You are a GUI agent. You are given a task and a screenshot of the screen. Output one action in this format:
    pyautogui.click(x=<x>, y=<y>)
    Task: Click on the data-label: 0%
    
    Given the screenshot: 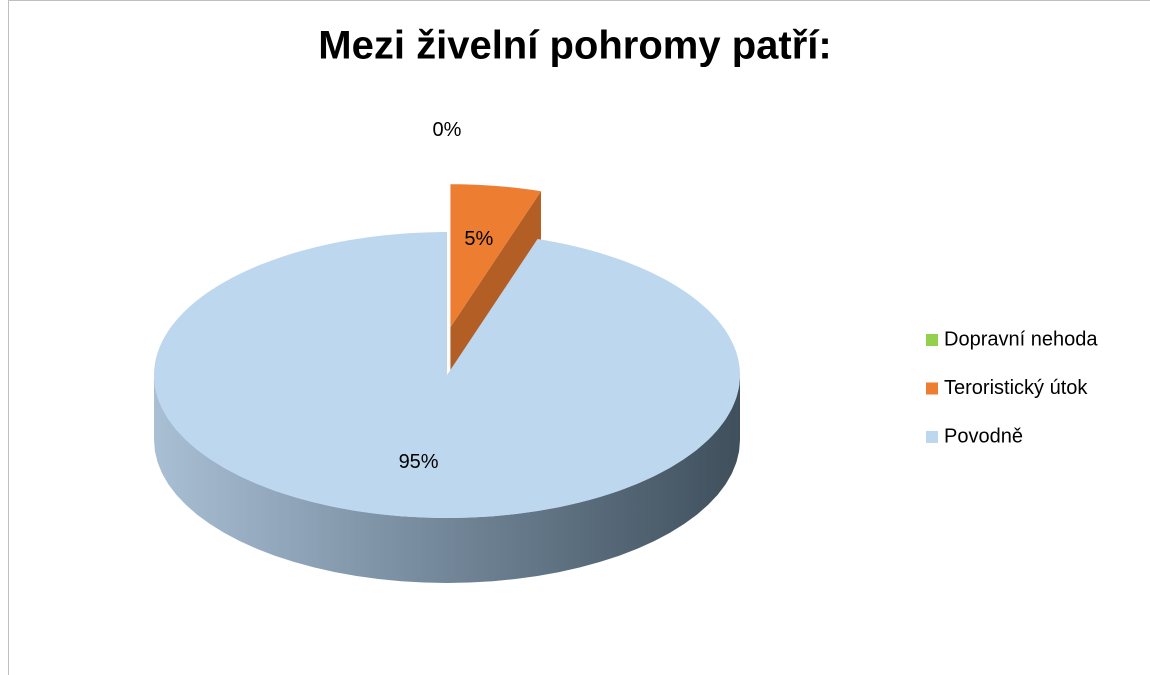 What is the action you would take?
    pyautogui.click(x=447, y=130)
    